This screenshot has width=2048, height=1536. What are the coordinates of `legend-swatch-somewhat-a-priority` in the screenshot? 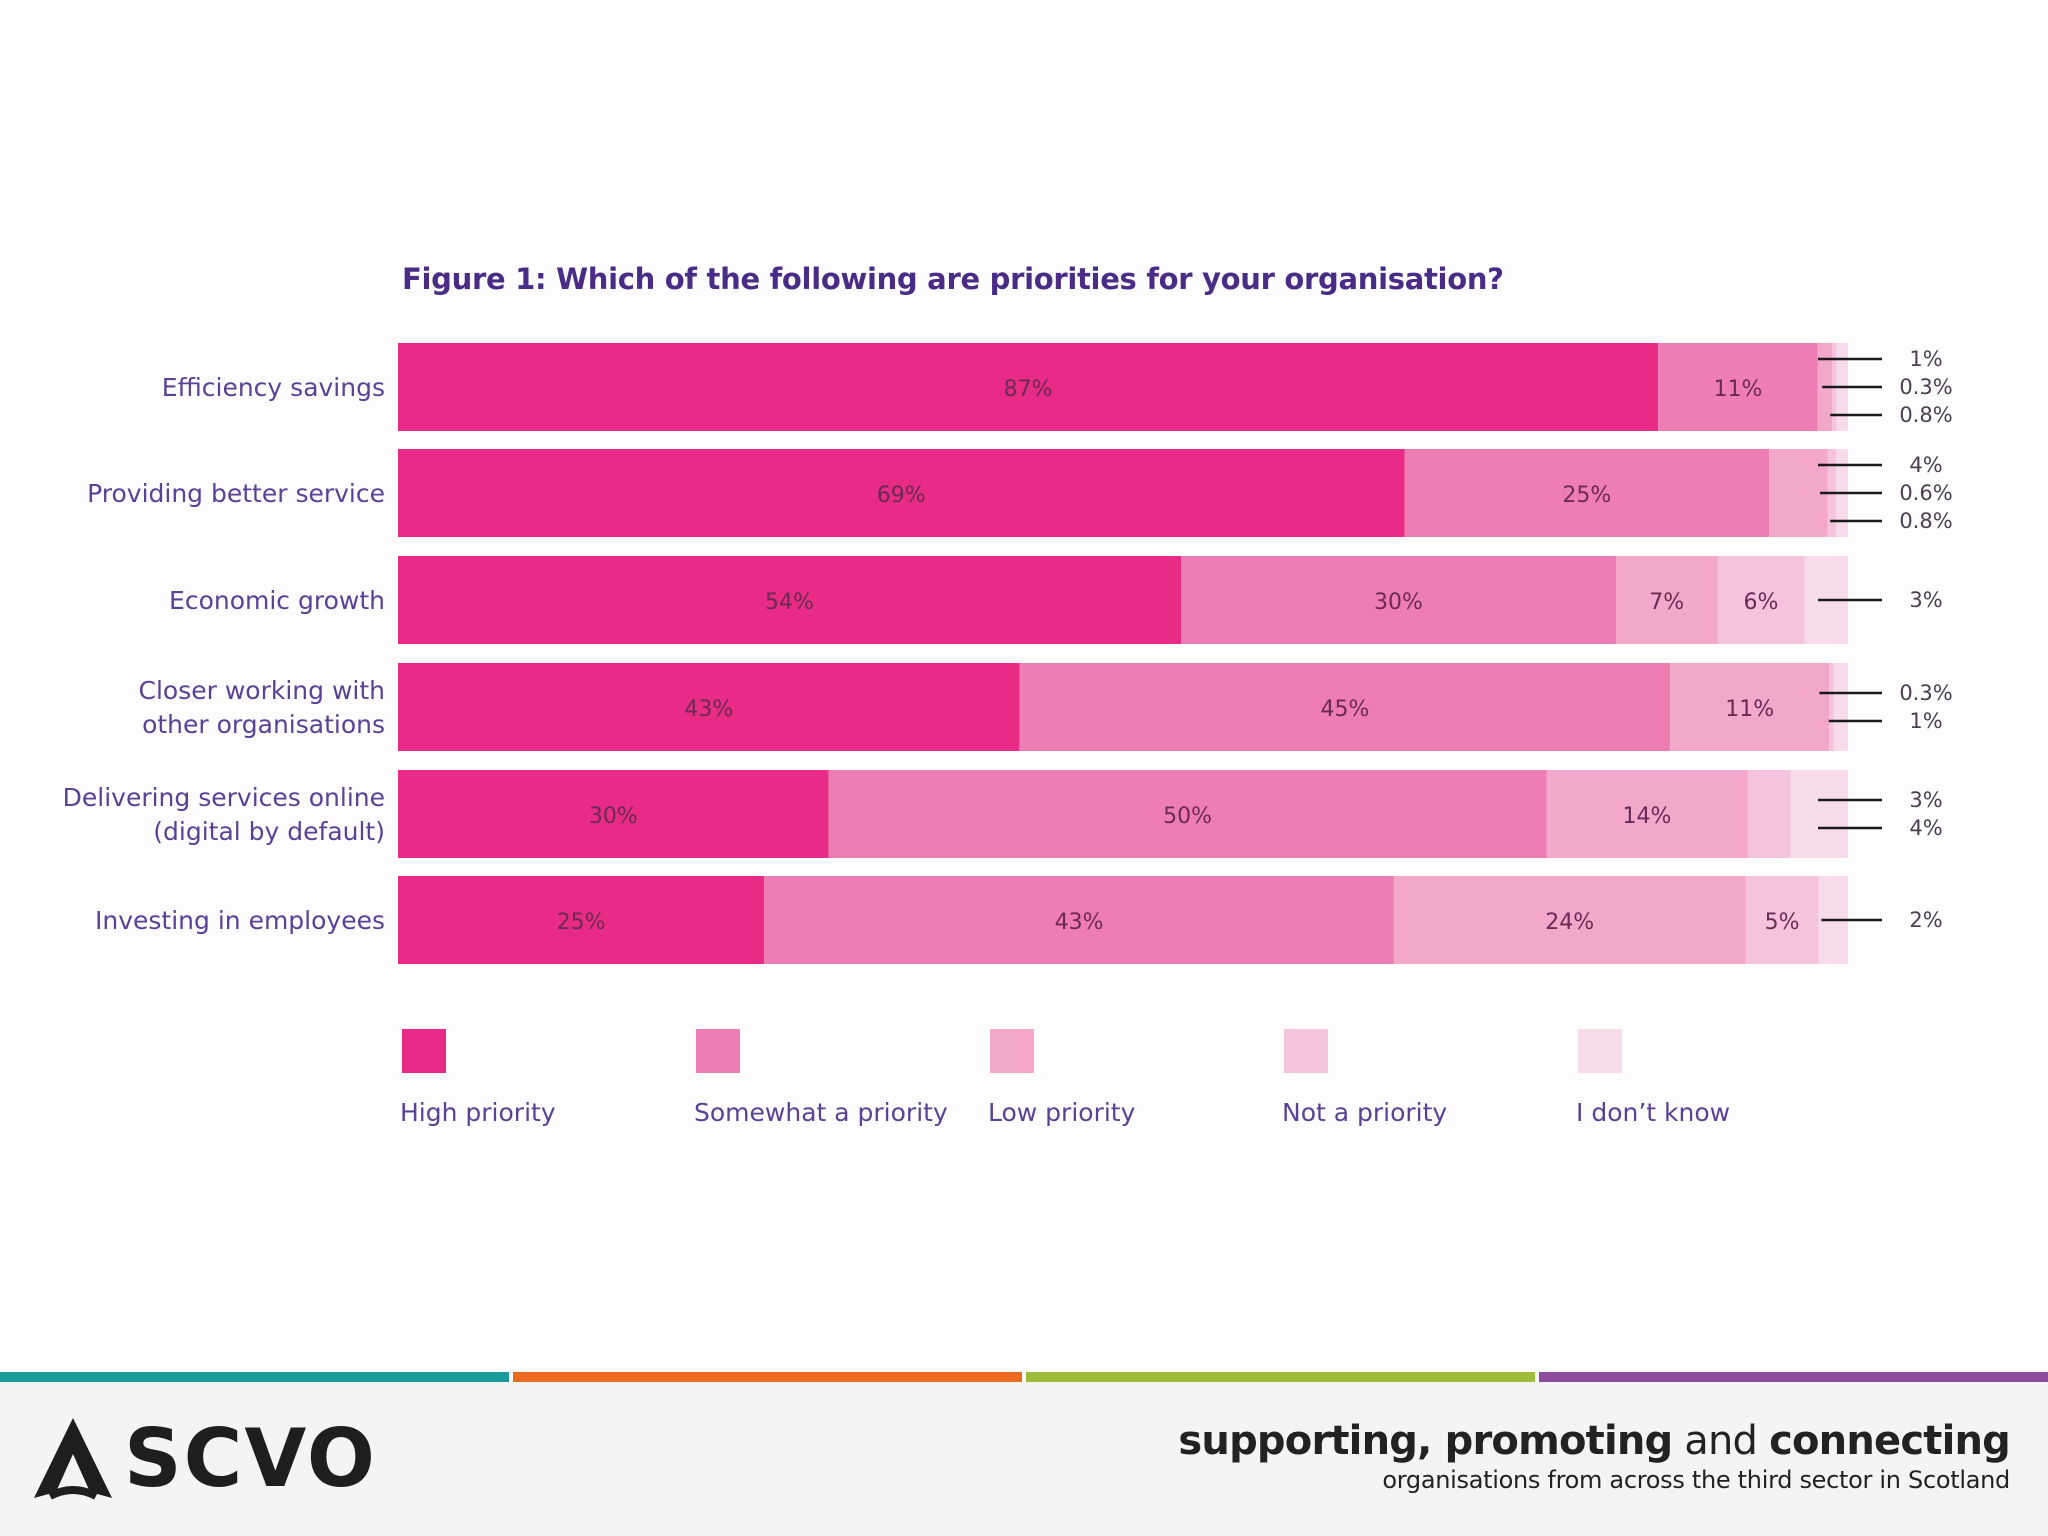 It's located at (718, 1051).